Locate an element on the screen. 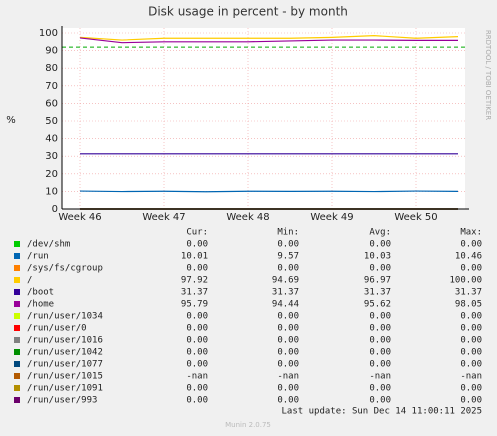  x-tick-label: Week 47 is located at coordinates (163, 217).